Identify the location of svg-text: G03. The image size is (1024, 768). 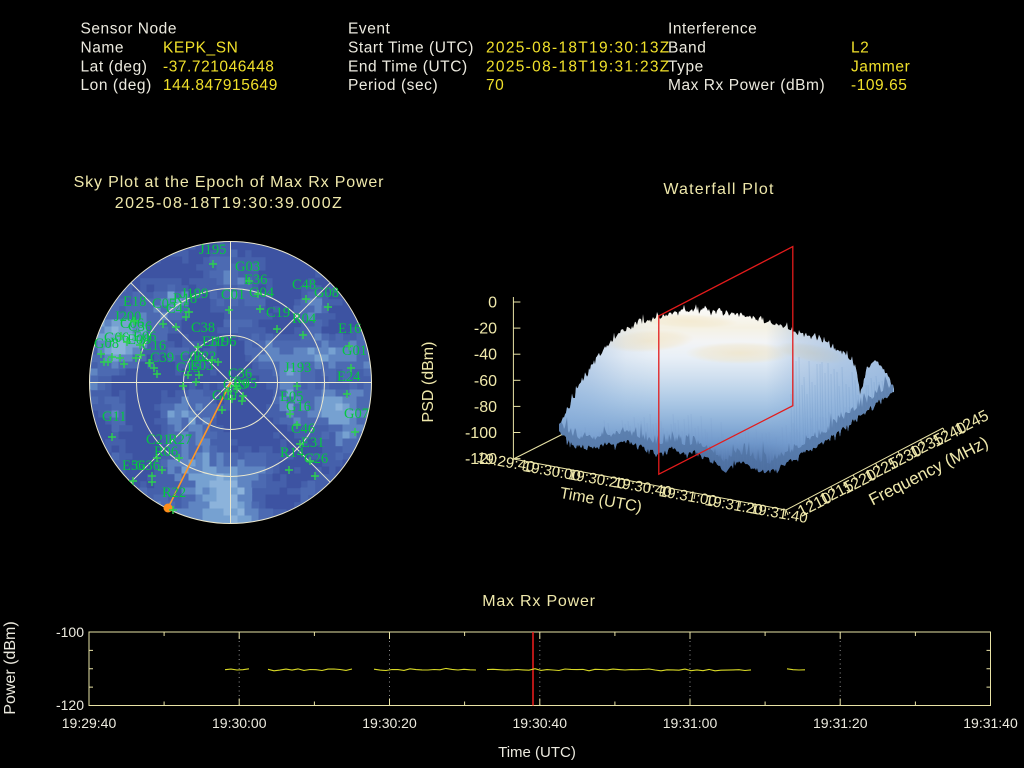
(247, 267).